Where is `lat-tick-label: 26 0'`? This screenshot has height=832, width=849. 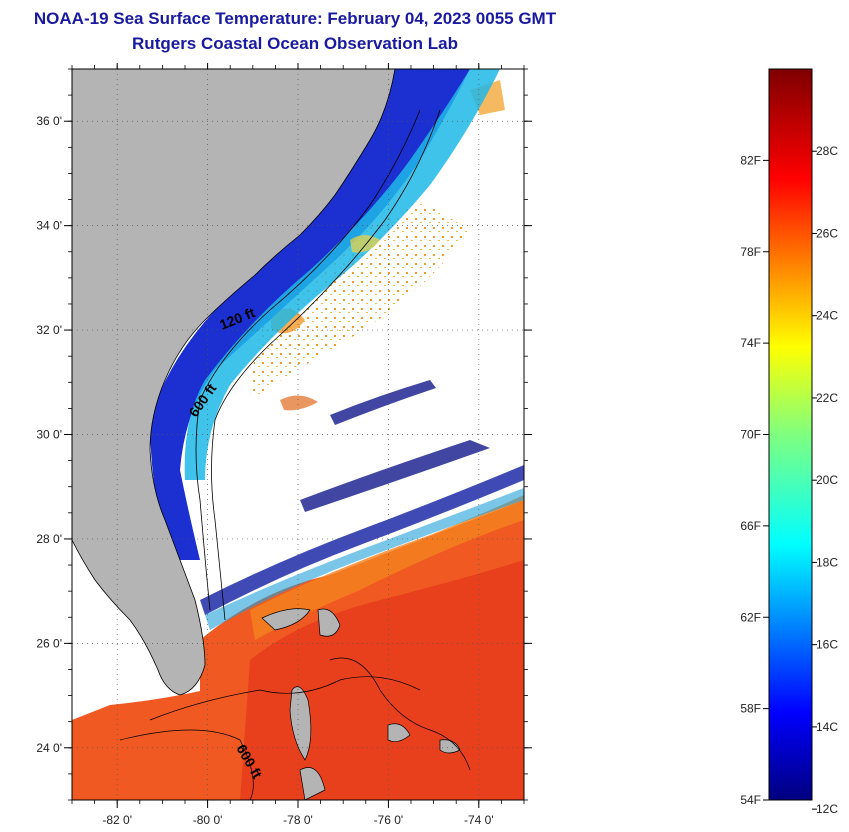 lat-tick-label: 26 0' is located at coordinates (49, 643).